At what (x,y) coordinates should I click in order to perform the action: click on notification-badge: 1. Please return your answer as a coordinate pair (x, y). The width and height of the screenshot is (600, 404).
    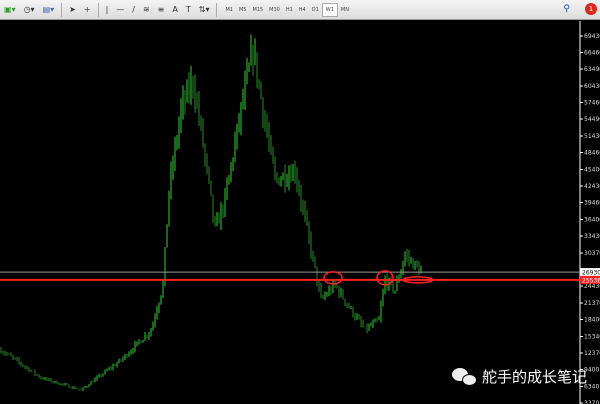
    Looking at the image, I should click on (591, 9).